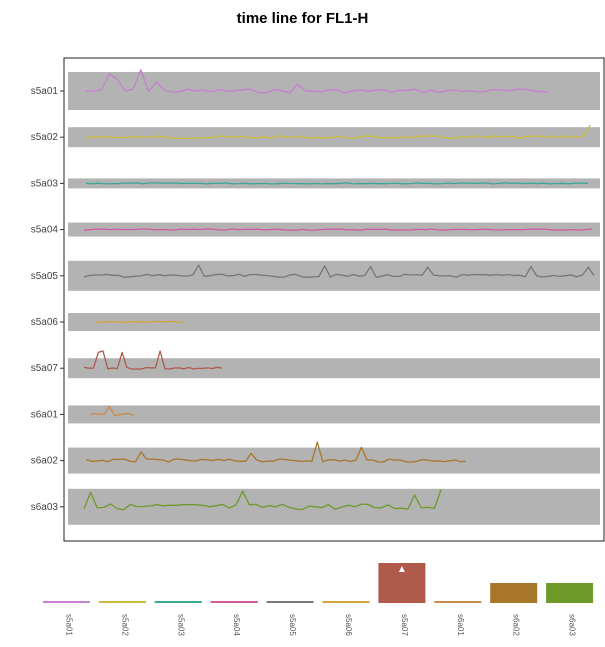 The height and width of the screenshot is (647, 605). Describe the element at coordinates (69, 625) in the screenshot. I see `bottom-label-s5a01: s5a01` at that location.